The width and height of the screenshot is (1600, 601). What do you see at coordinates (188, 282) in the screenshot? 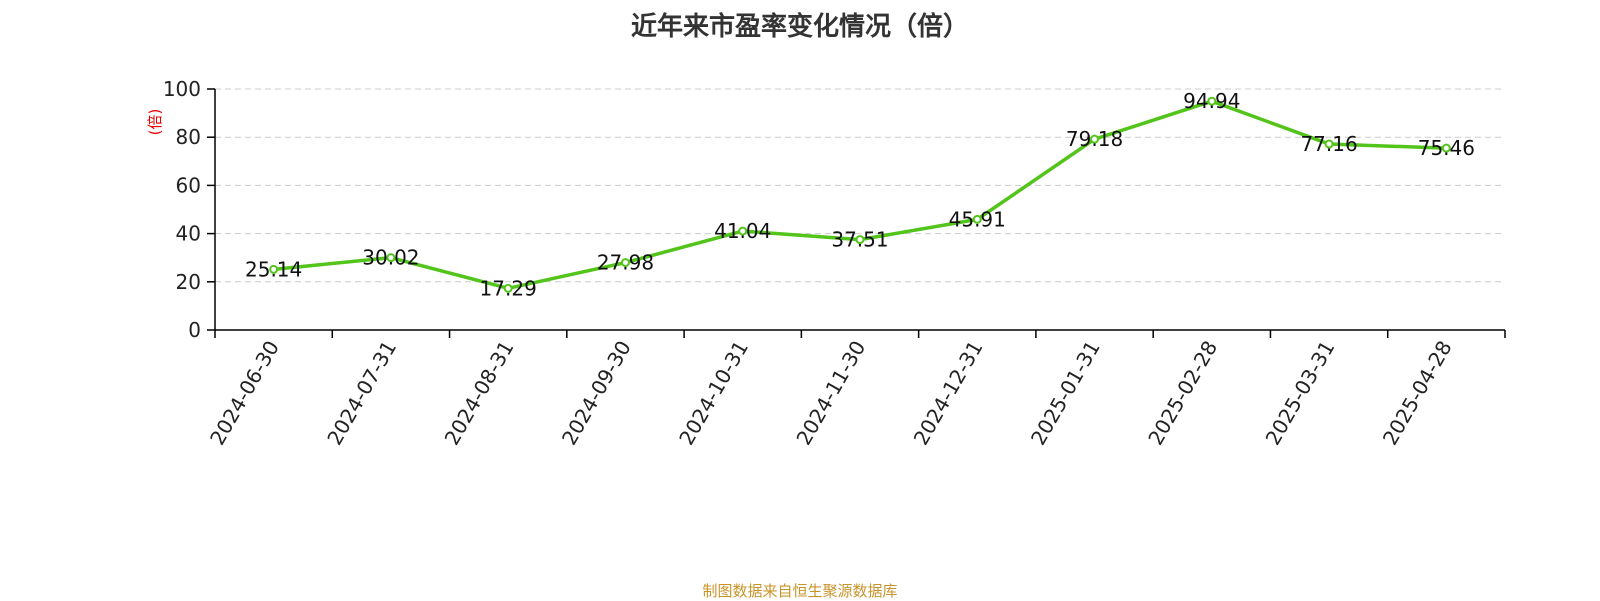
I see `y-tick-label: 20` at bounding box center [188, 282].